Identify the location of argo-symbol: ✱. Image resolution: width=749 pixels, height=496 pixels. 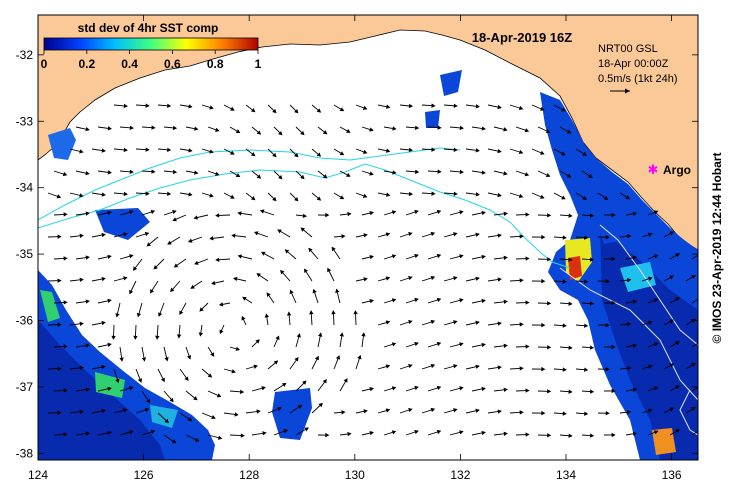
(653, 170).